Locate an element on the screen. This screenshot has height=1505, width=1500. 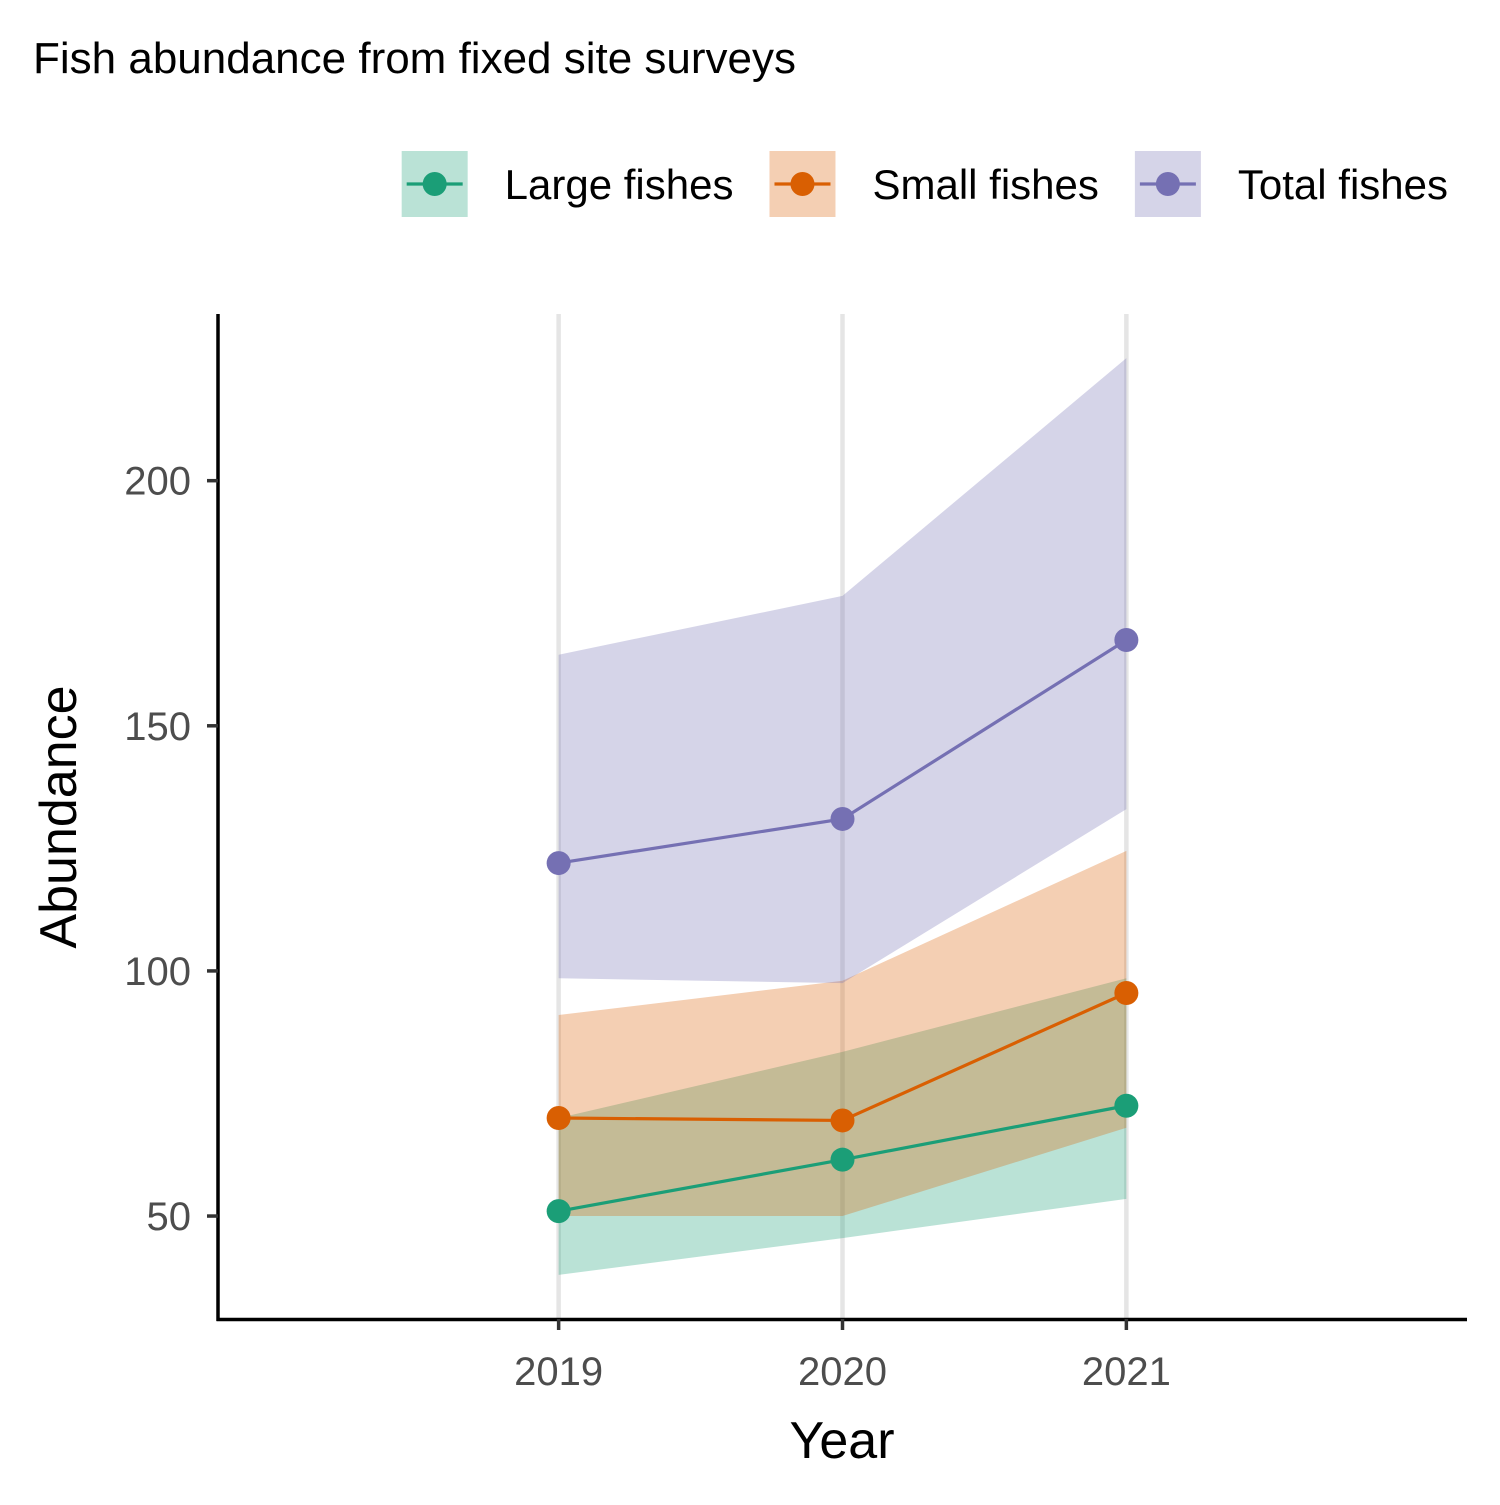
legend-key-point-total-fishes is located at coordinates (1167, 184).